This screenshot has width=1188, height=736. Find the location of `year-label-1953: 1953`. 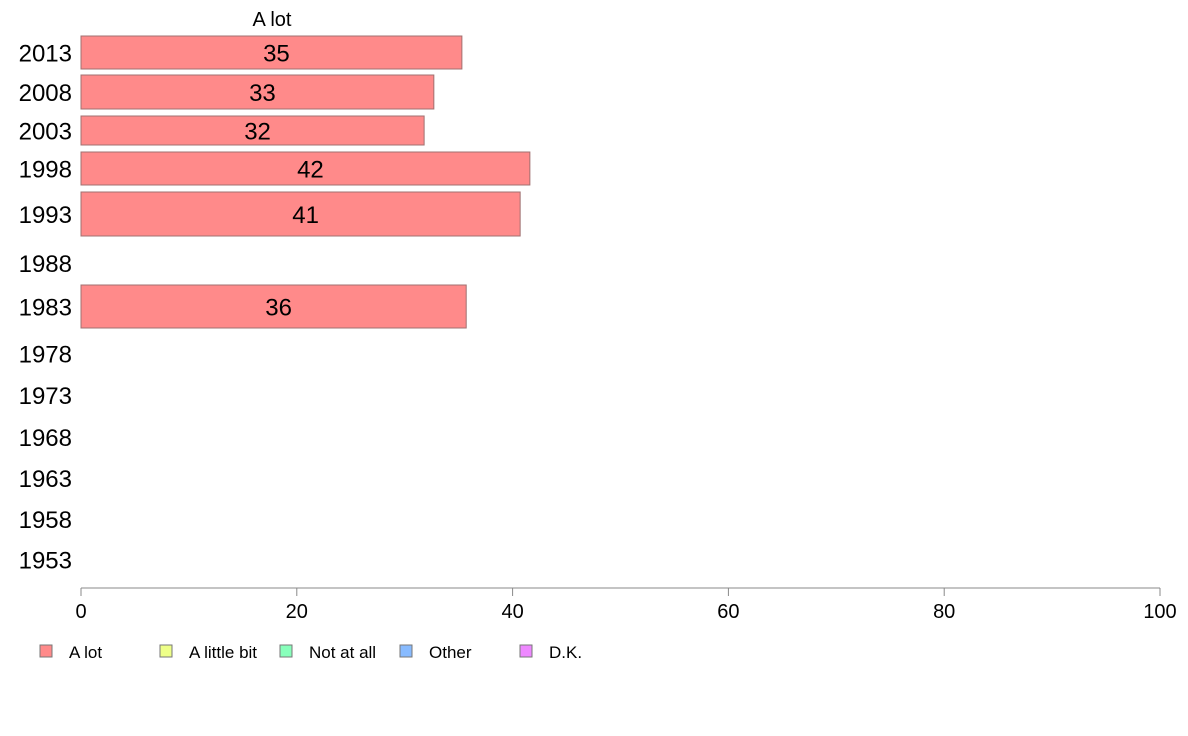

year-label-1953: 1953 is located at coordinates (45, 561).